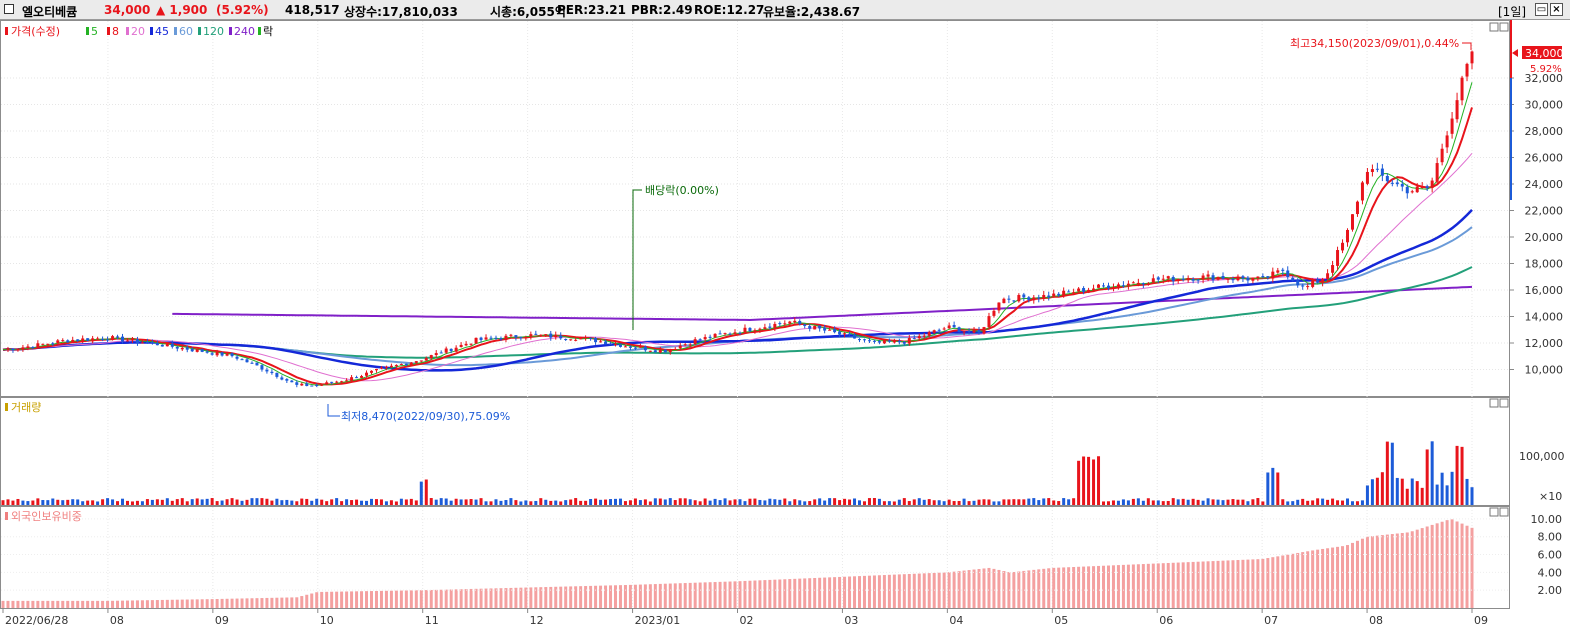  Describe the element at coordinates (729, 10) in the screenshot. I see `roe-value: ROE:12.27` at that location.